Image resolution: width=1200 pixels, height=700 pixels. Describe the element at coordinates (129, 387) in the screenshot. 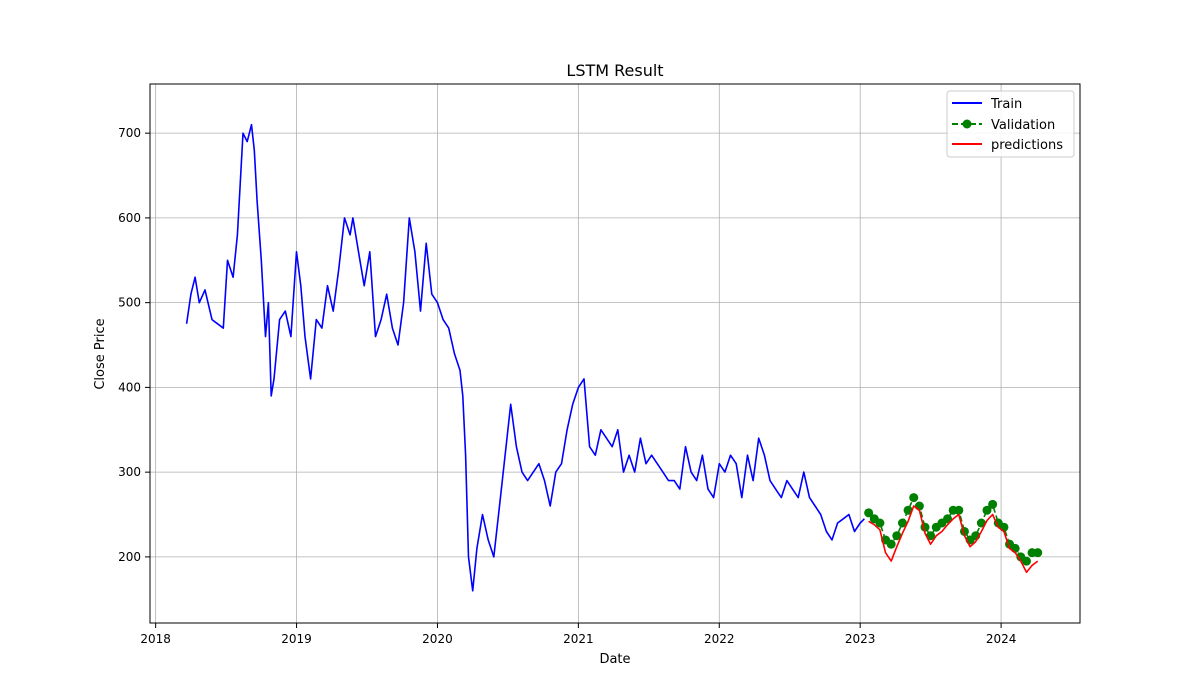

I see `y-tick-label: 400` at that location.